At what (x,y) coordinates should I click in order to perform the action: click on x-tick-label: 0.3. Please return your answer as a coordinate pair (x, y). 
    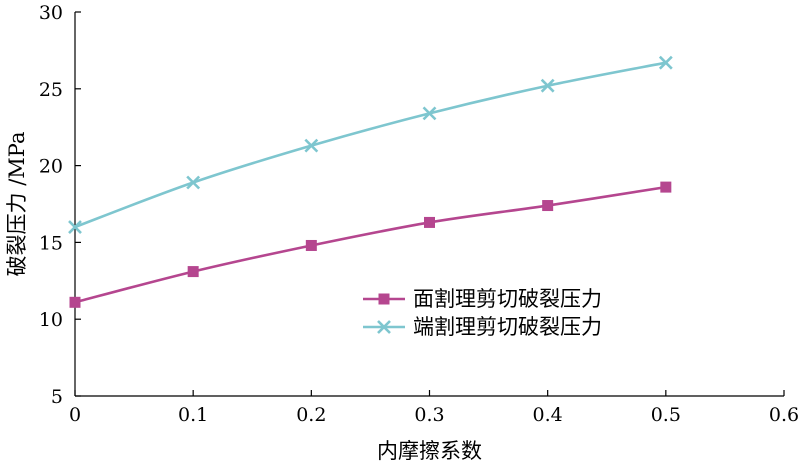
    Looking at the image, I should click on (429, 415).